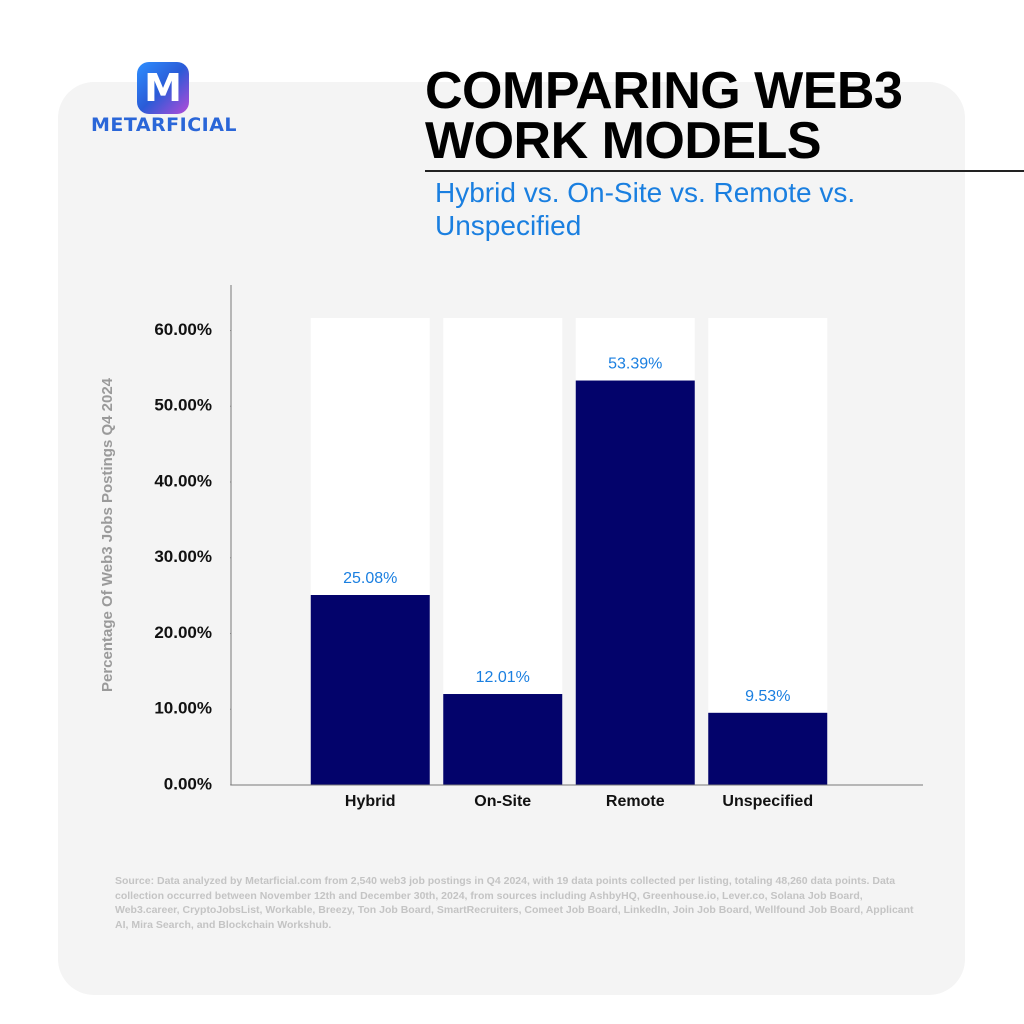 The image size is (1024, 1024). What do you see at coordinates (183, 632) in the screenshot?
I see `y-tick-label: 20.00%` at bounding box center [183, 632].